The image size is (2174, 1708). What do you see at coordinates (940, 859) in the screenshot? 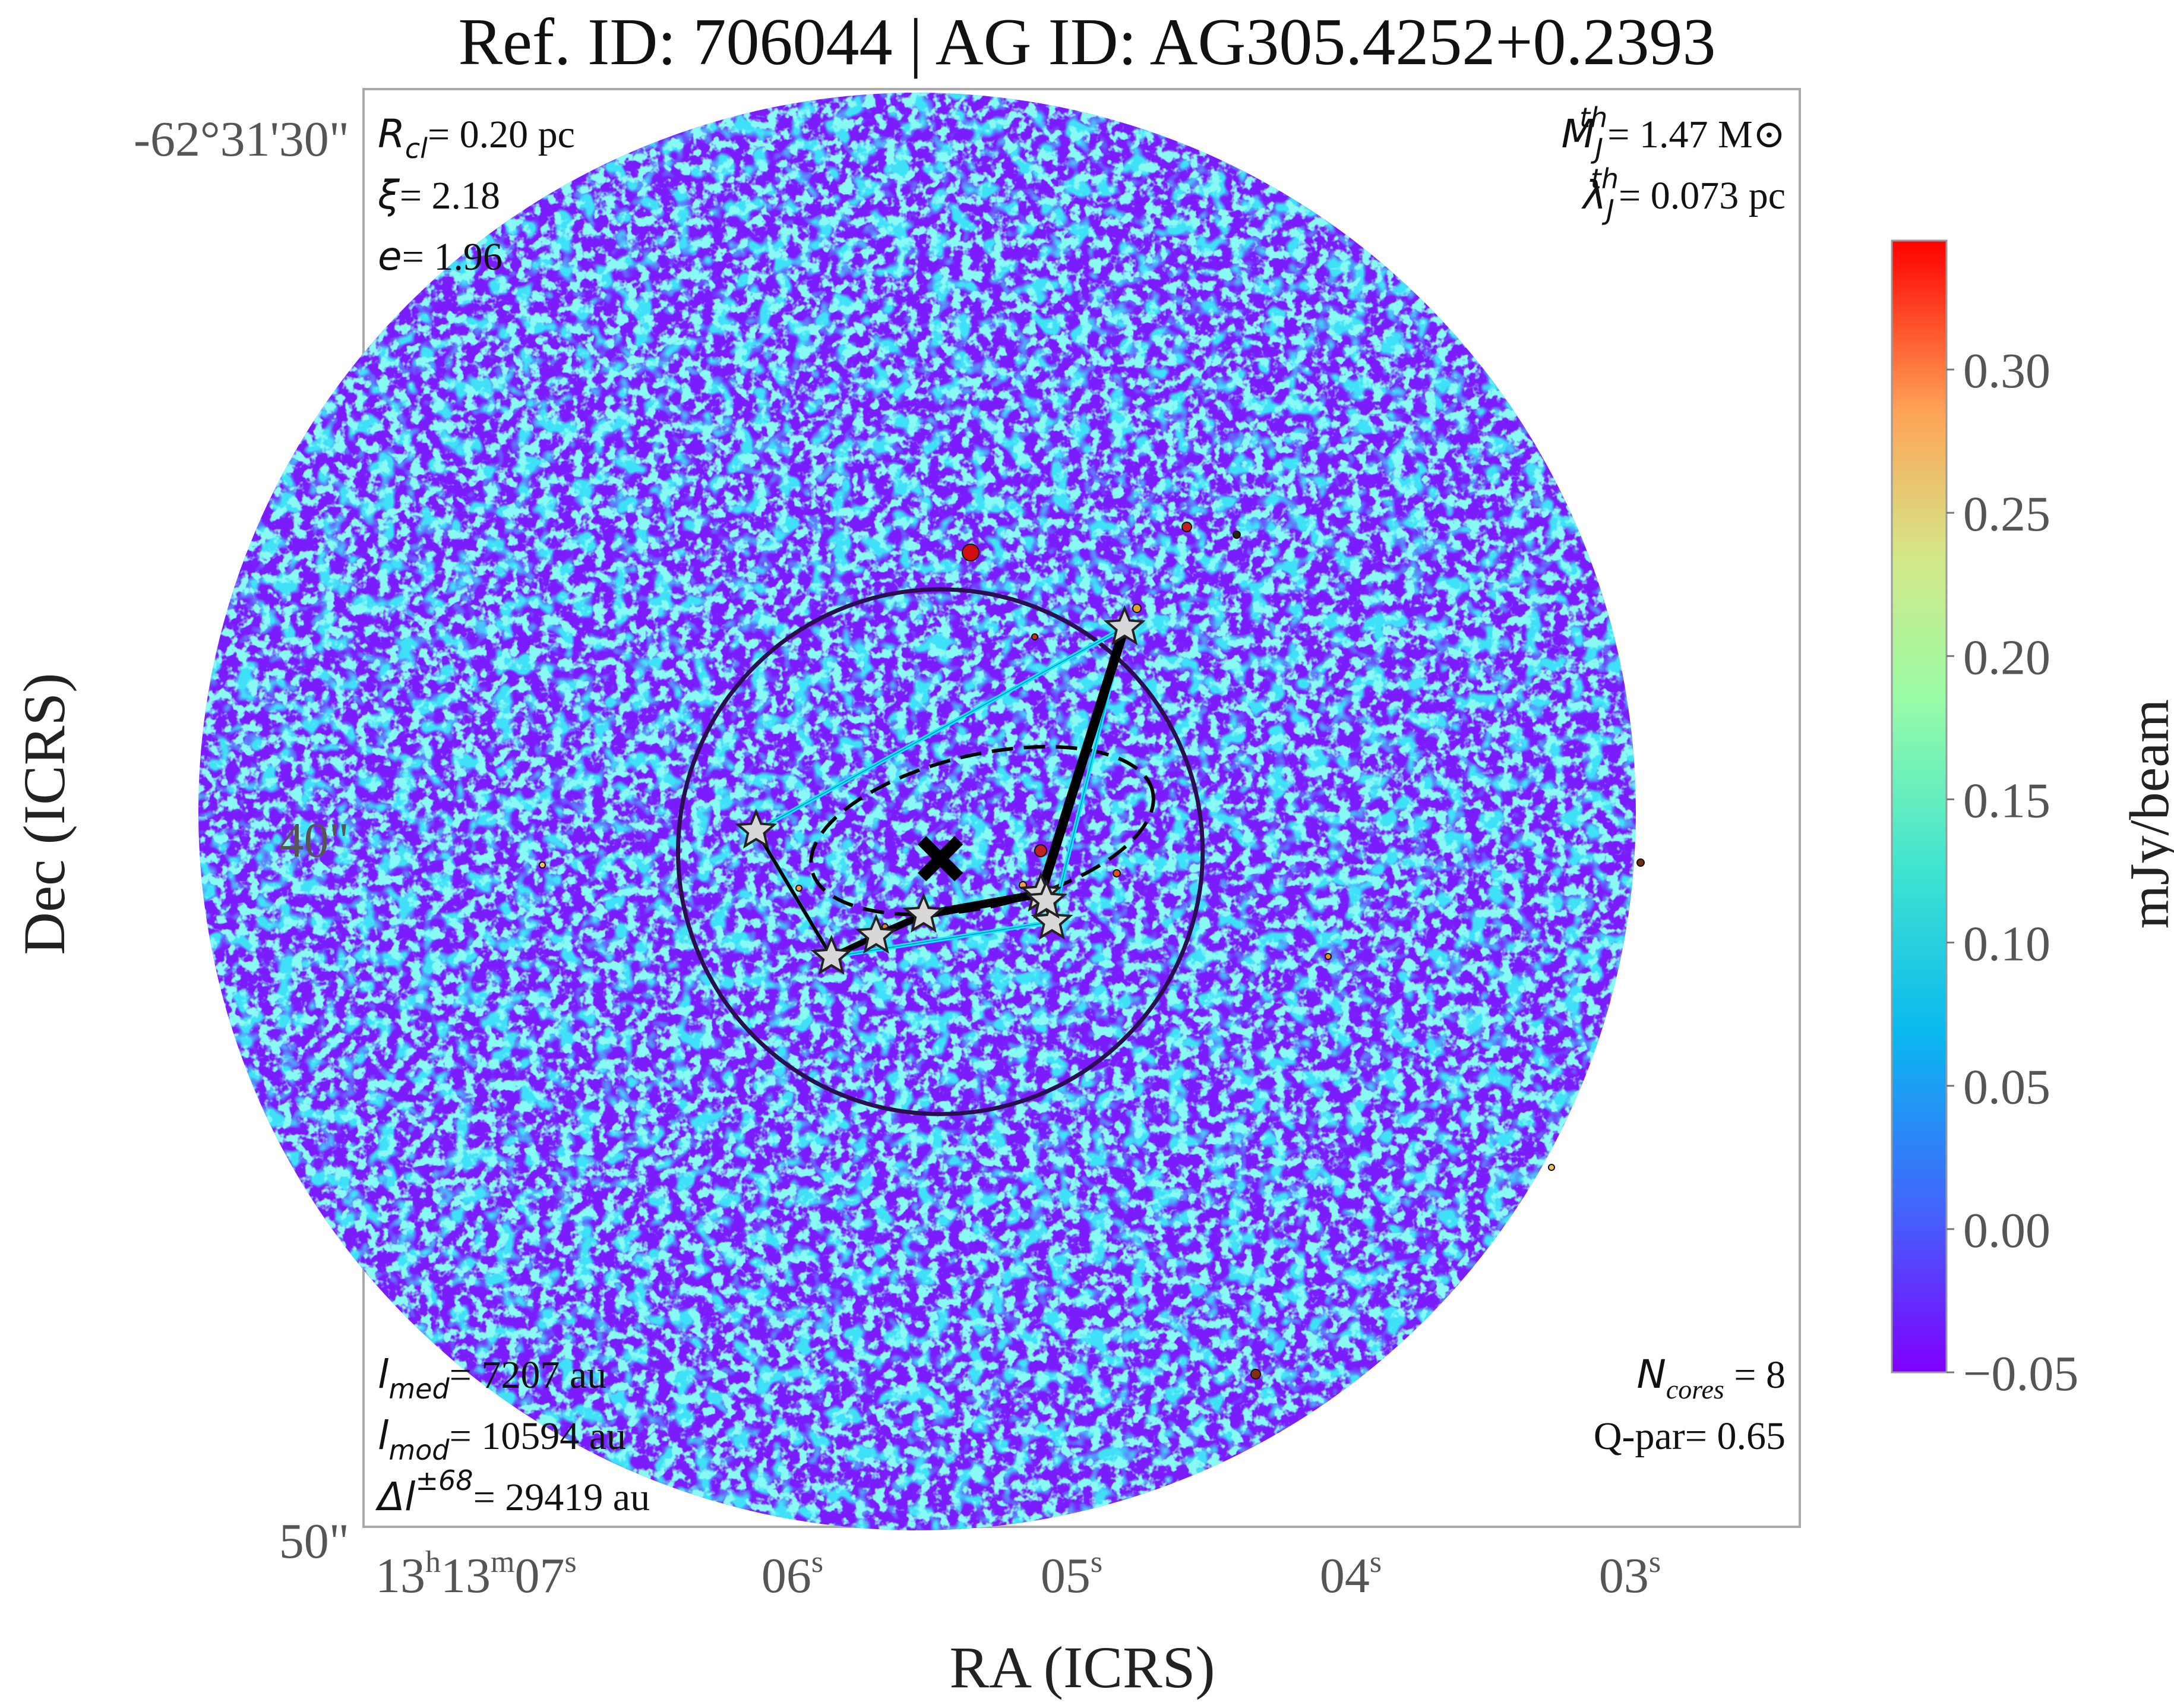
I see `centroid-marker` at bounding box center [940, 859].